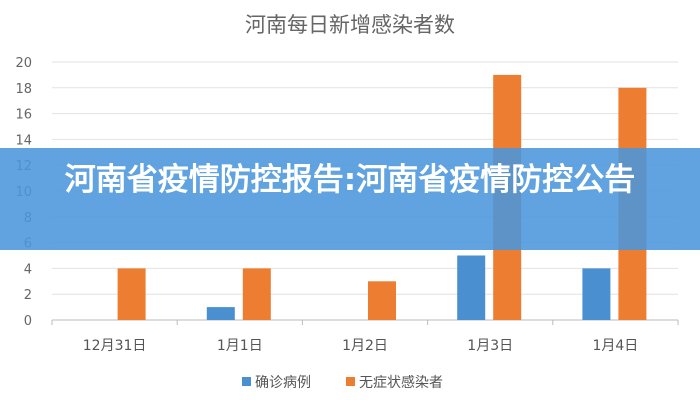  Describe the element at coordinates (28, 295) in the screenshot. I see `y-tick-label: 2` at that location.